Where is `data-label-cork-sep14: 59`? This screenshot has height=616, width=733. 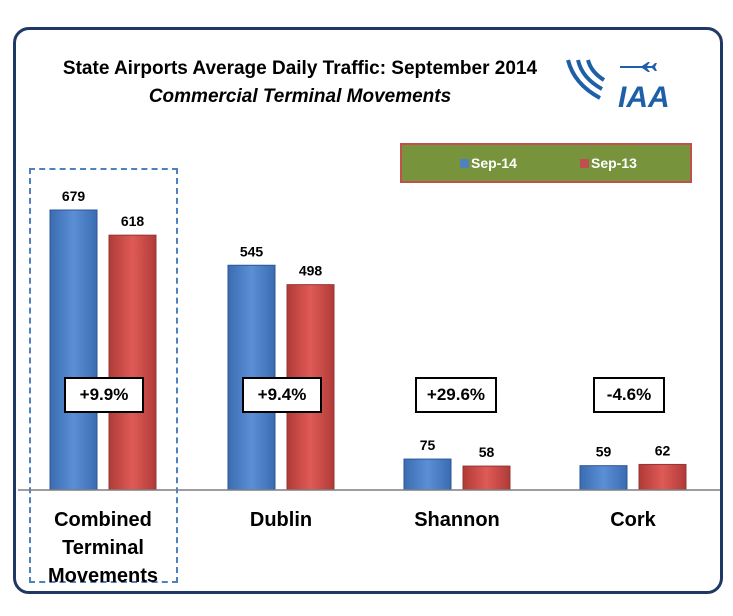 data-label-cork-sep14: 59 is located at coordinates (604, 452).